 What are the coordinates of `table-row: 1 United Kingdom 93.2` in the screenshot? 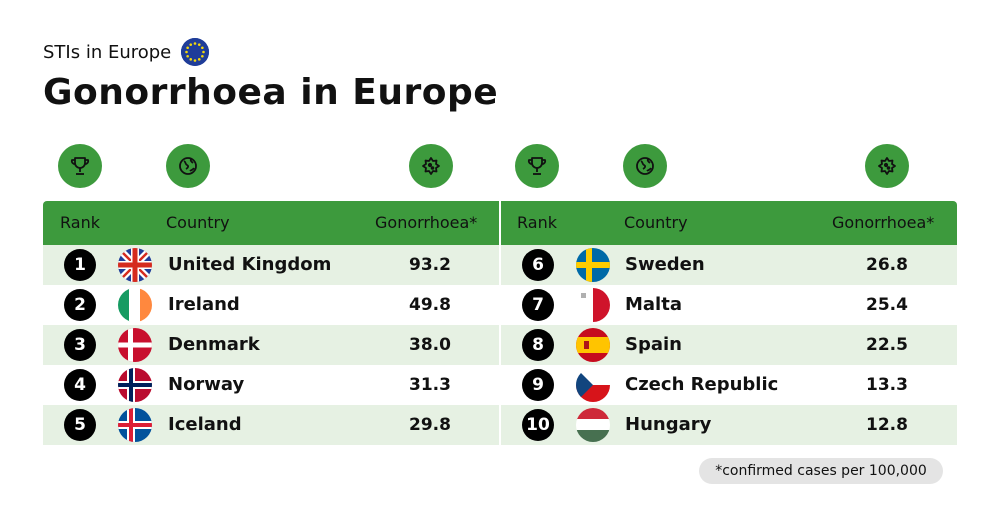 It's located at (271, 265).